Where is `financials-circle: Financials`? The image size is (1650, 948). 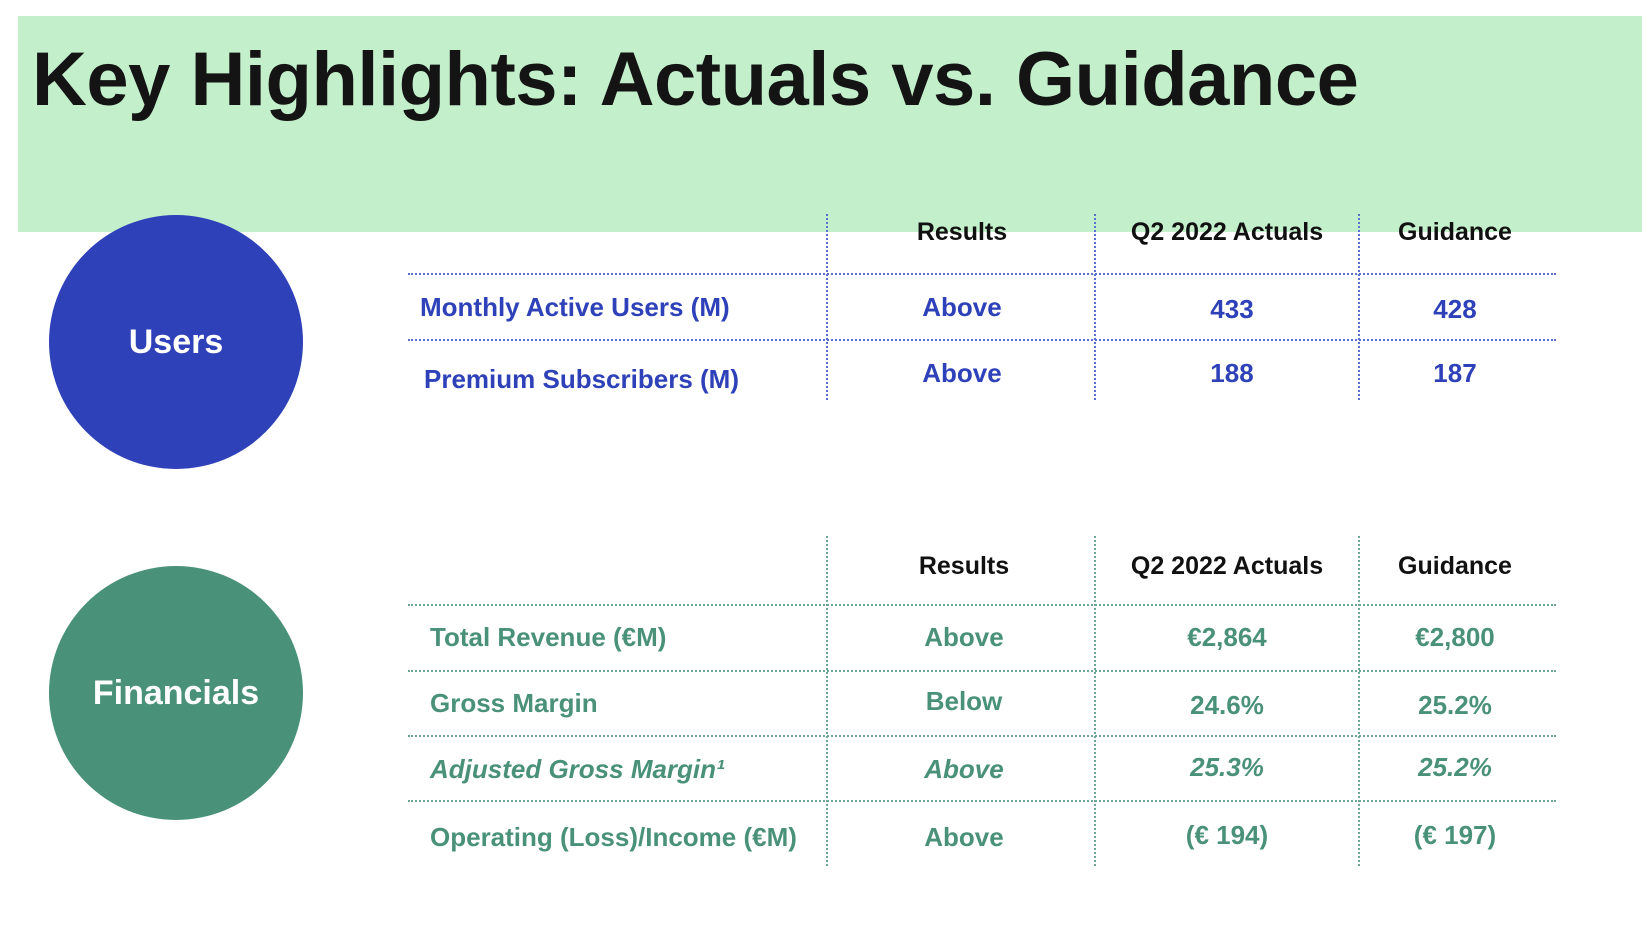 financials-circle: Financials is located at coordinates (176, 693).